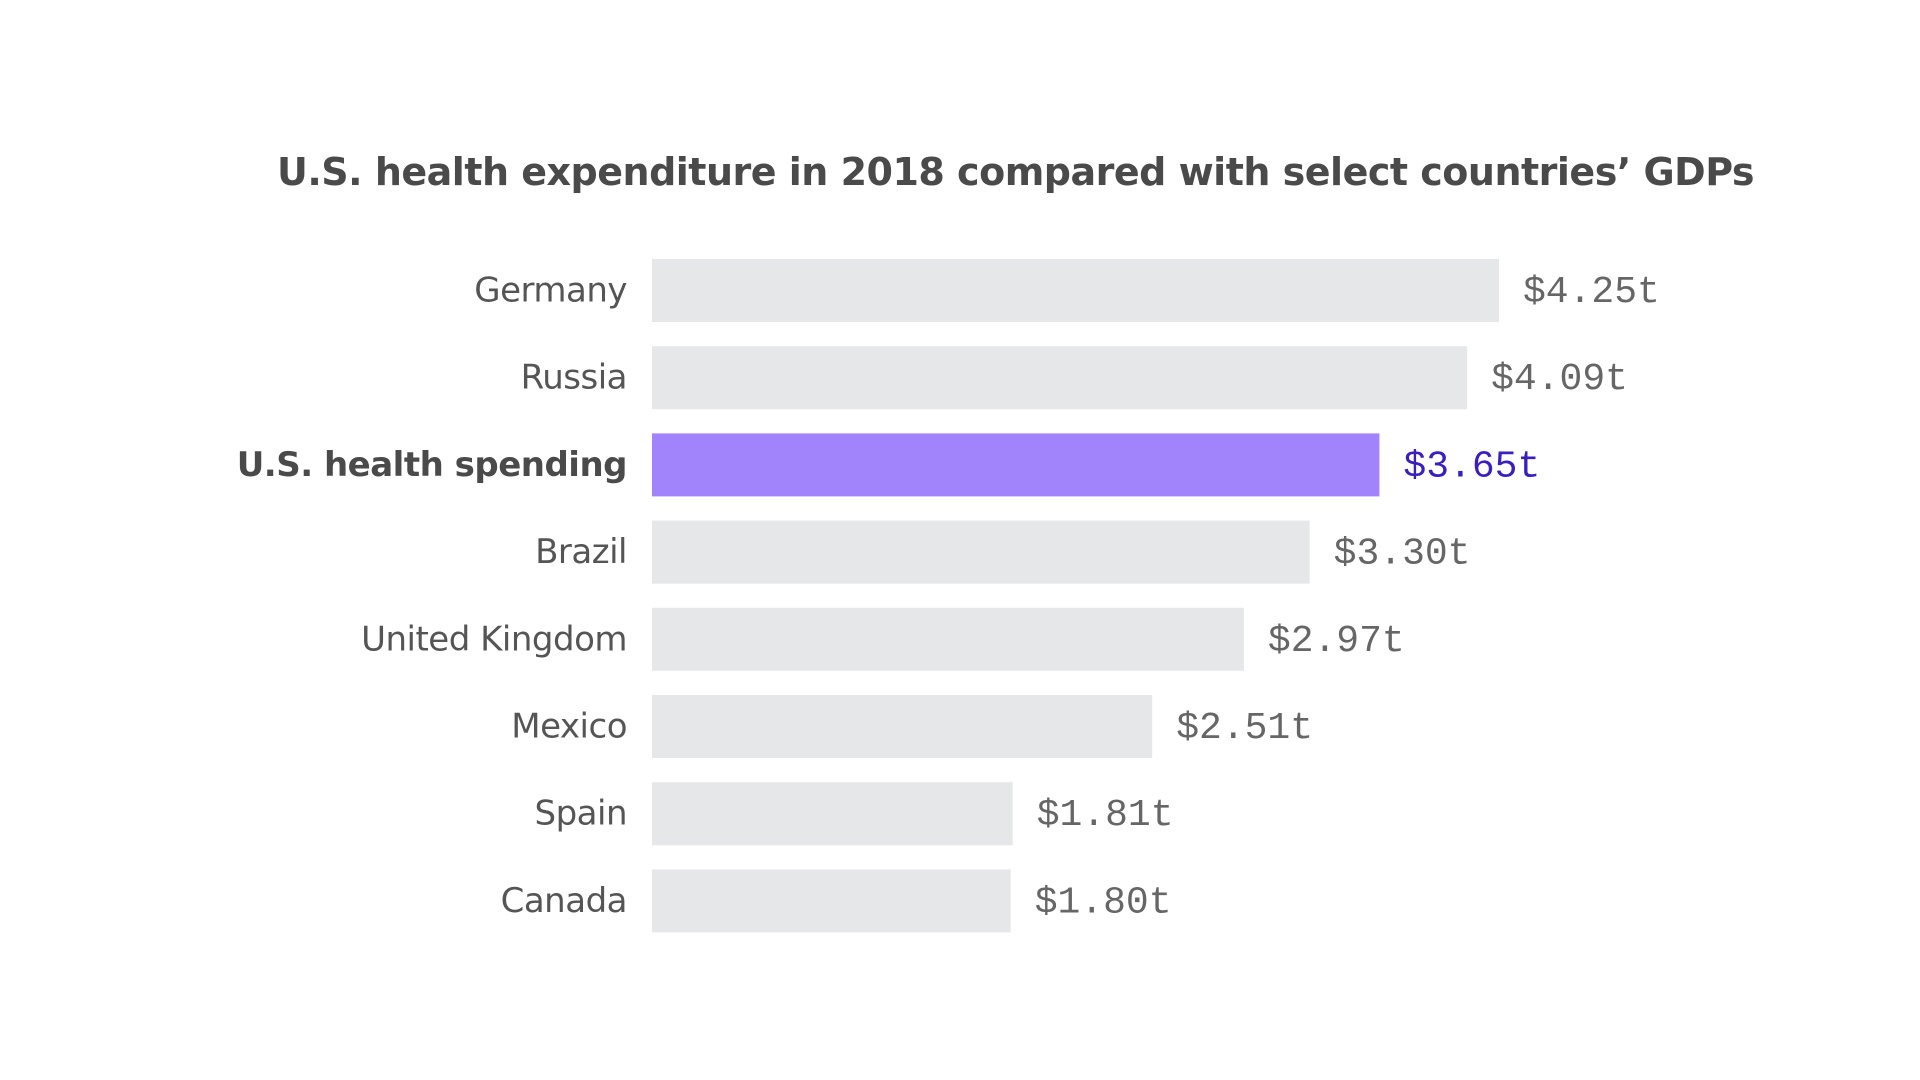  I want to click on category-label-germany: Germany, so click(550, 291).